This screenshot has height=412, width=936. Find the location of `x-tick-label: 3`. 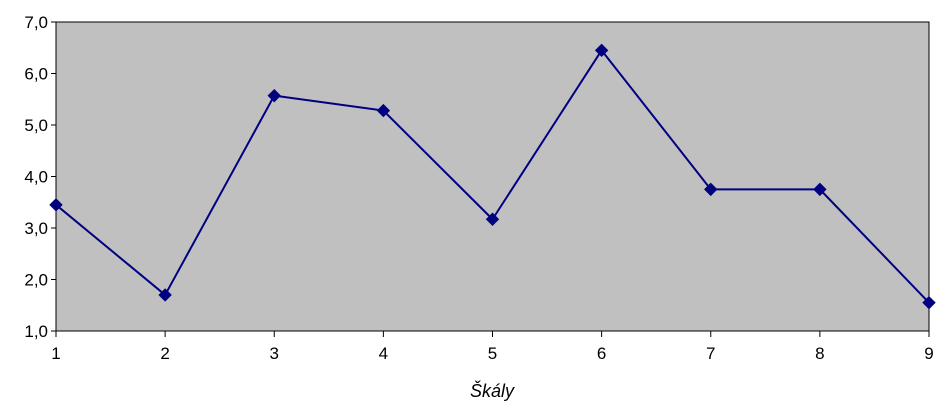

x-tick-label: 3 is located at coordinates (274, 353).